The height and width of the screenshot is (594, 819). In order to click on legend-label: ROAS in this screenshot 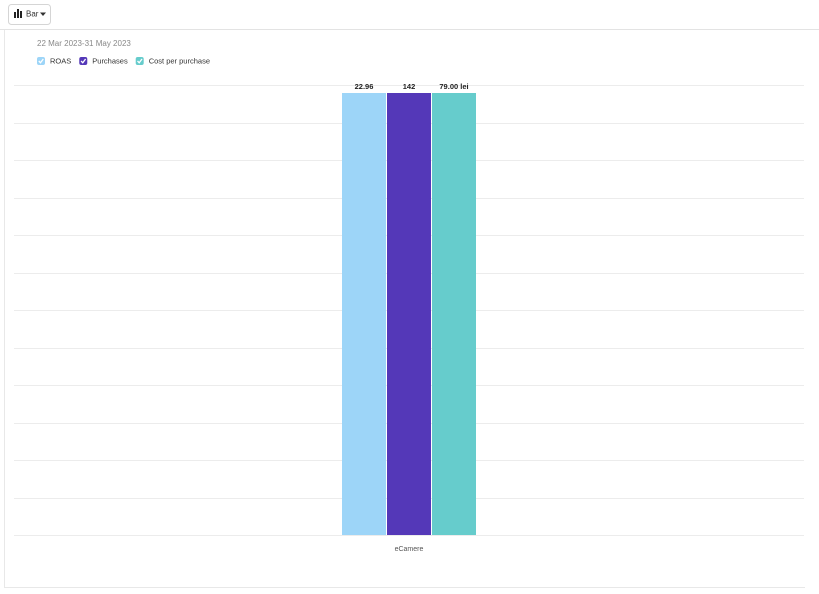, I will do `click(60, 60)`.